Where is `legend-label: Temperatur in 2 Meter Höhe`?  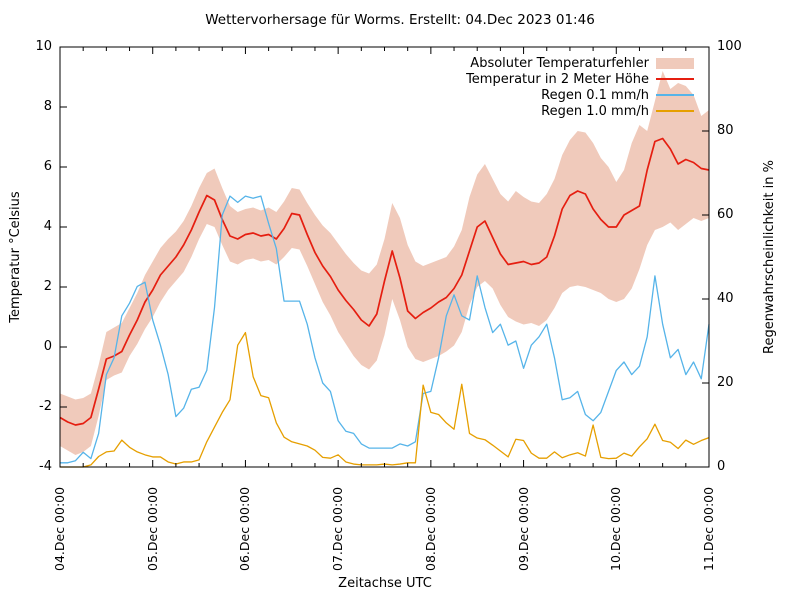
legend-label: Temperatur in 2 Meter Höhe is located at coordinates (557, 79).